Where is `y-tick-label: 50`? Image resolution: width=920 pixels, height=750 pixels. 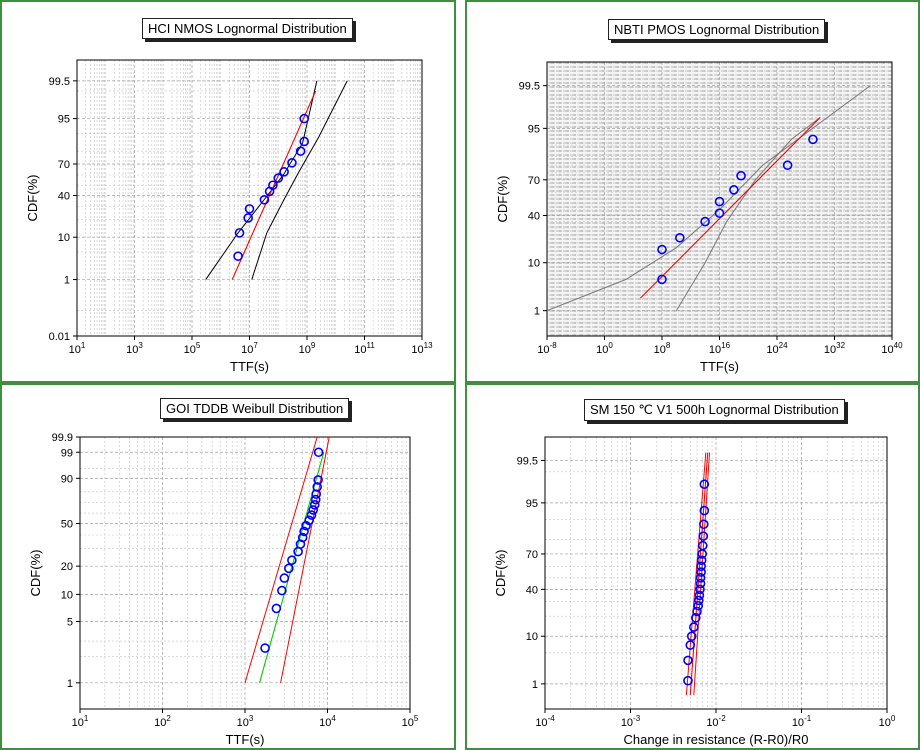 y-tick-label: 50 is located at coordinates (67, 525).